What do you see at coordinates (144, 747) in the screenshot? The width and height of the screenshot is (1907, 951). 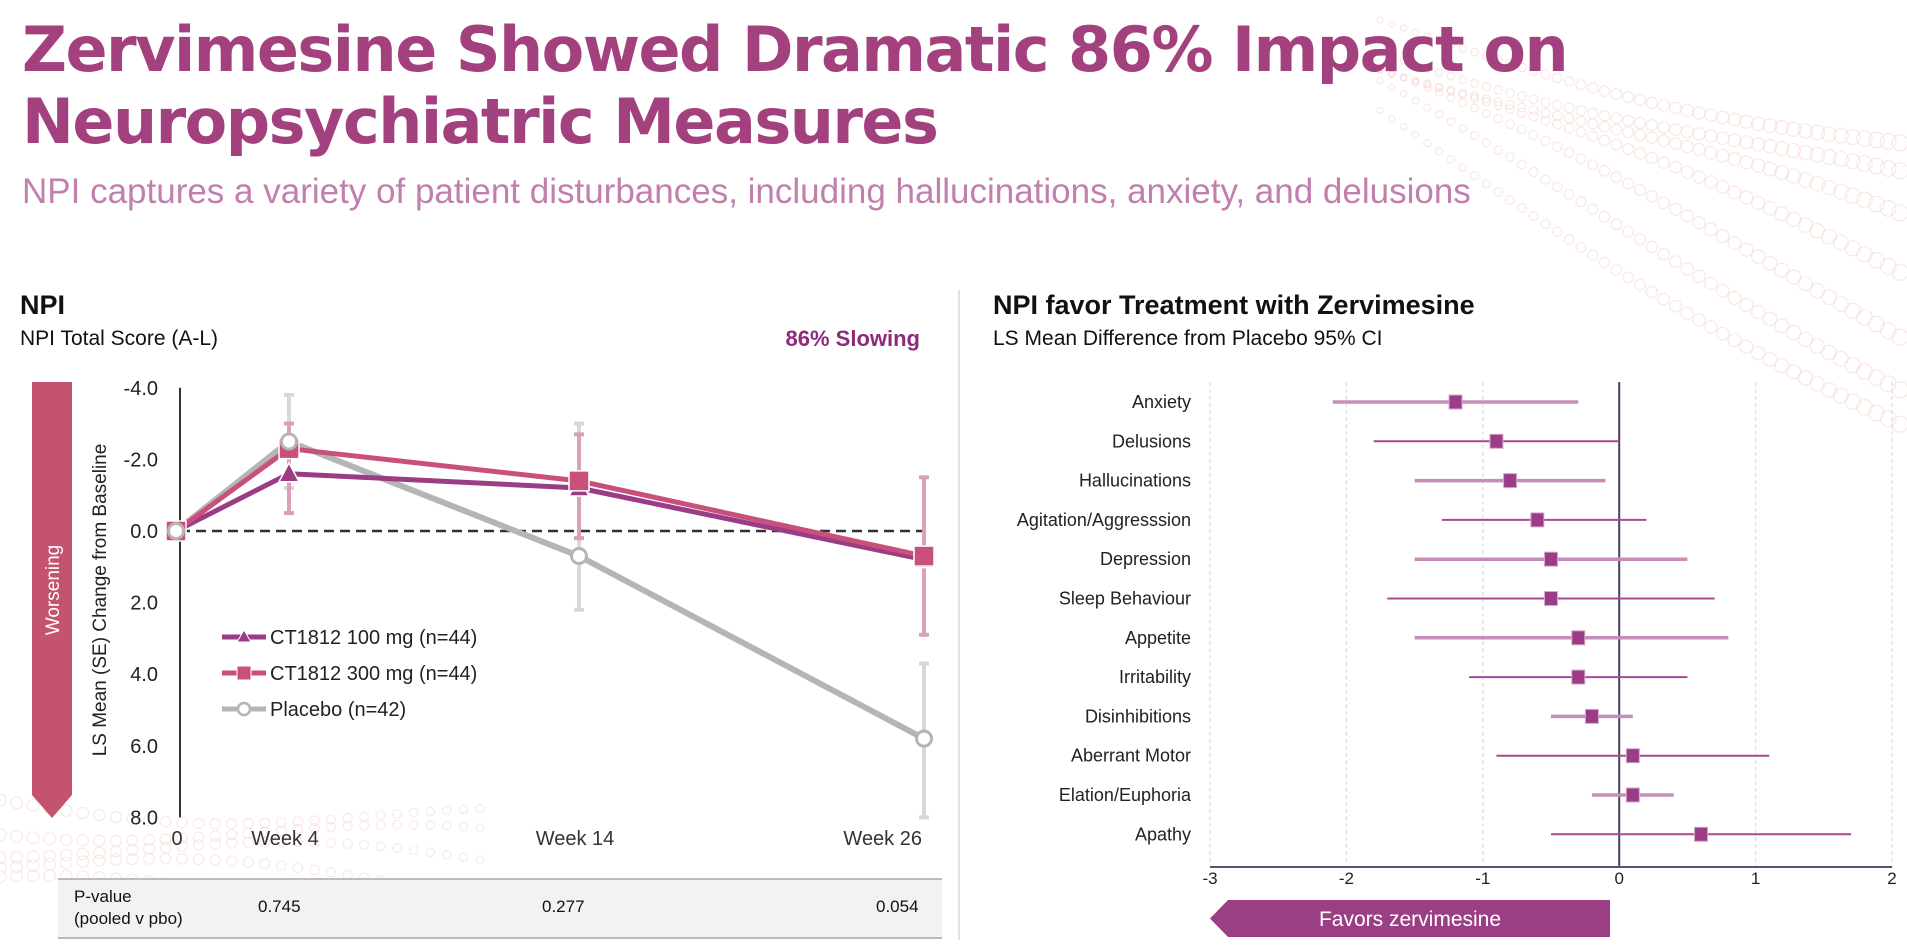 I see `y-tick-label: 6.0` at bounding box center [144, 747].